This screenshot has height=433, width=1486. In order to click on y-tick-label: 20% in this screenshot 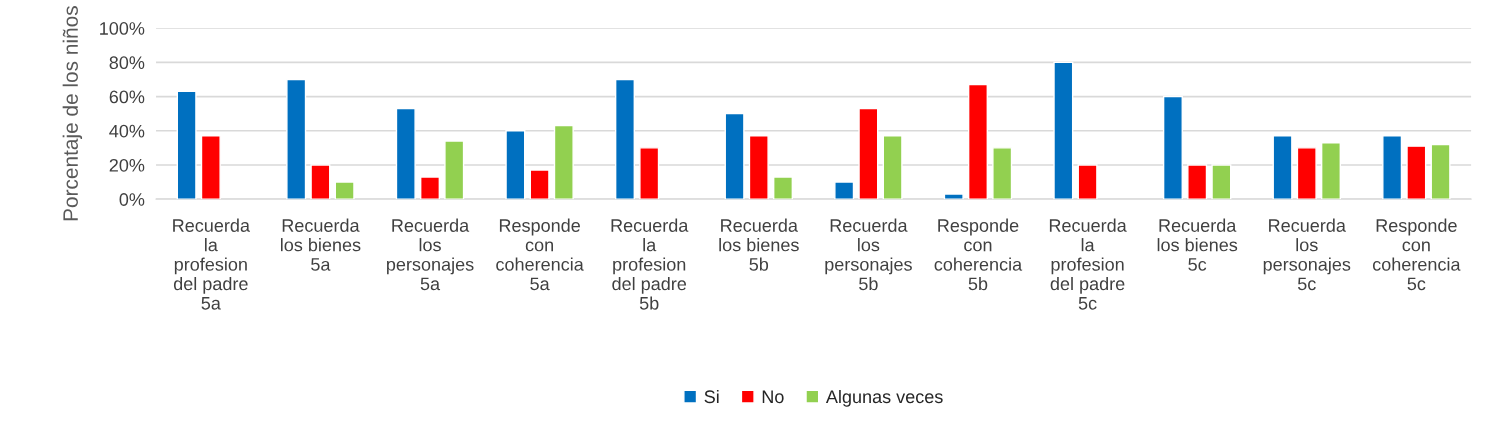, I will do `click(127, 165)`.